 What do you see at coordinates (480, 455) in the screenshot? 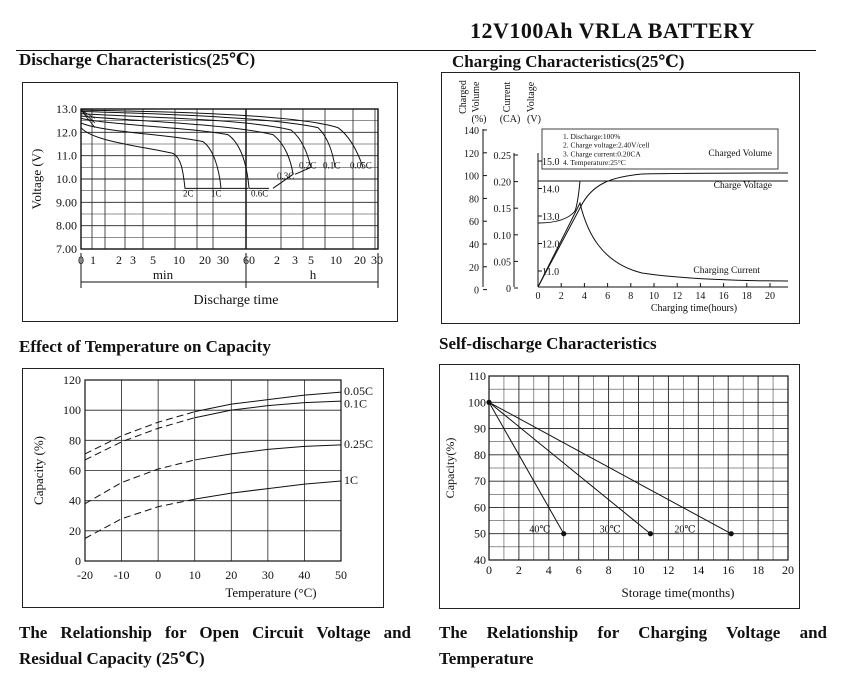
I see `self-ytick-label: 80` at bounding box center [480, 455].